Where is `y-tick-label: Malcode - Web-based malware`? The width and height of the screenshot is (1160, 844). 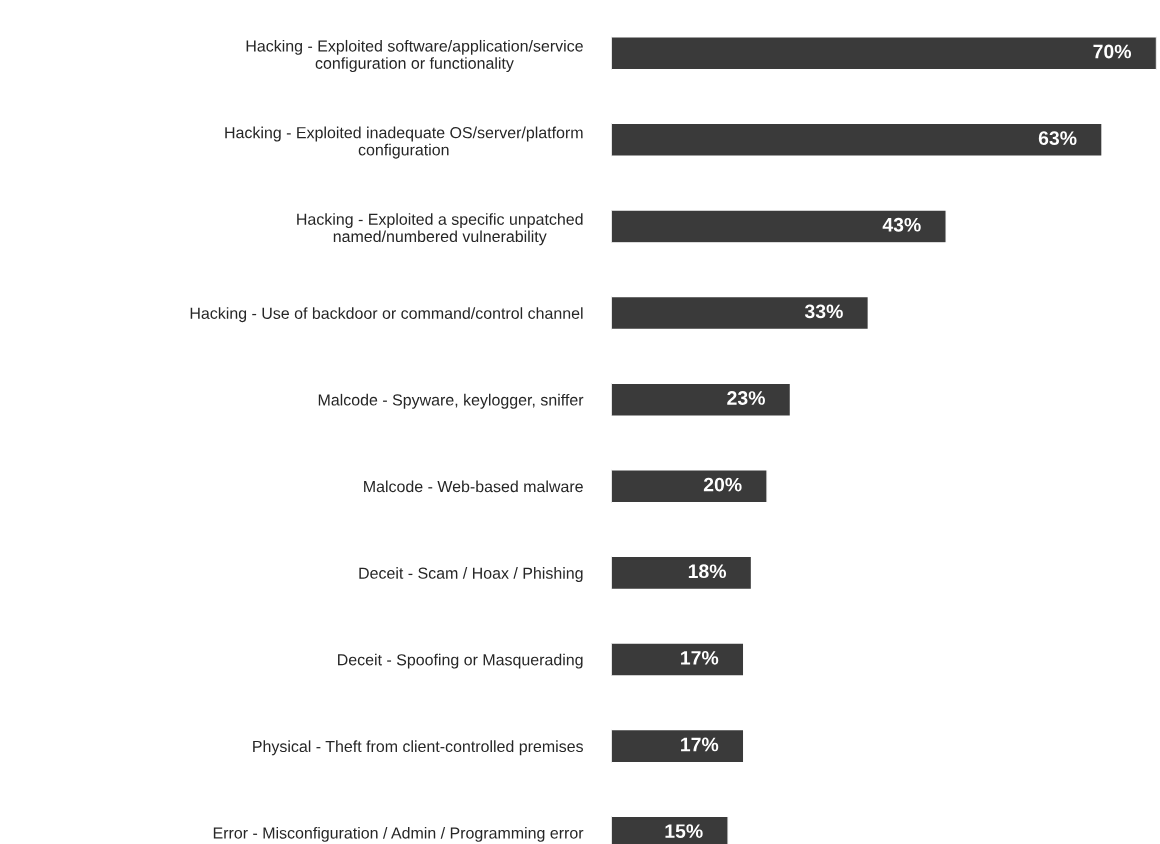
y-tick-label: Malcode - Web-based malware is located at coordinates (473, 486).